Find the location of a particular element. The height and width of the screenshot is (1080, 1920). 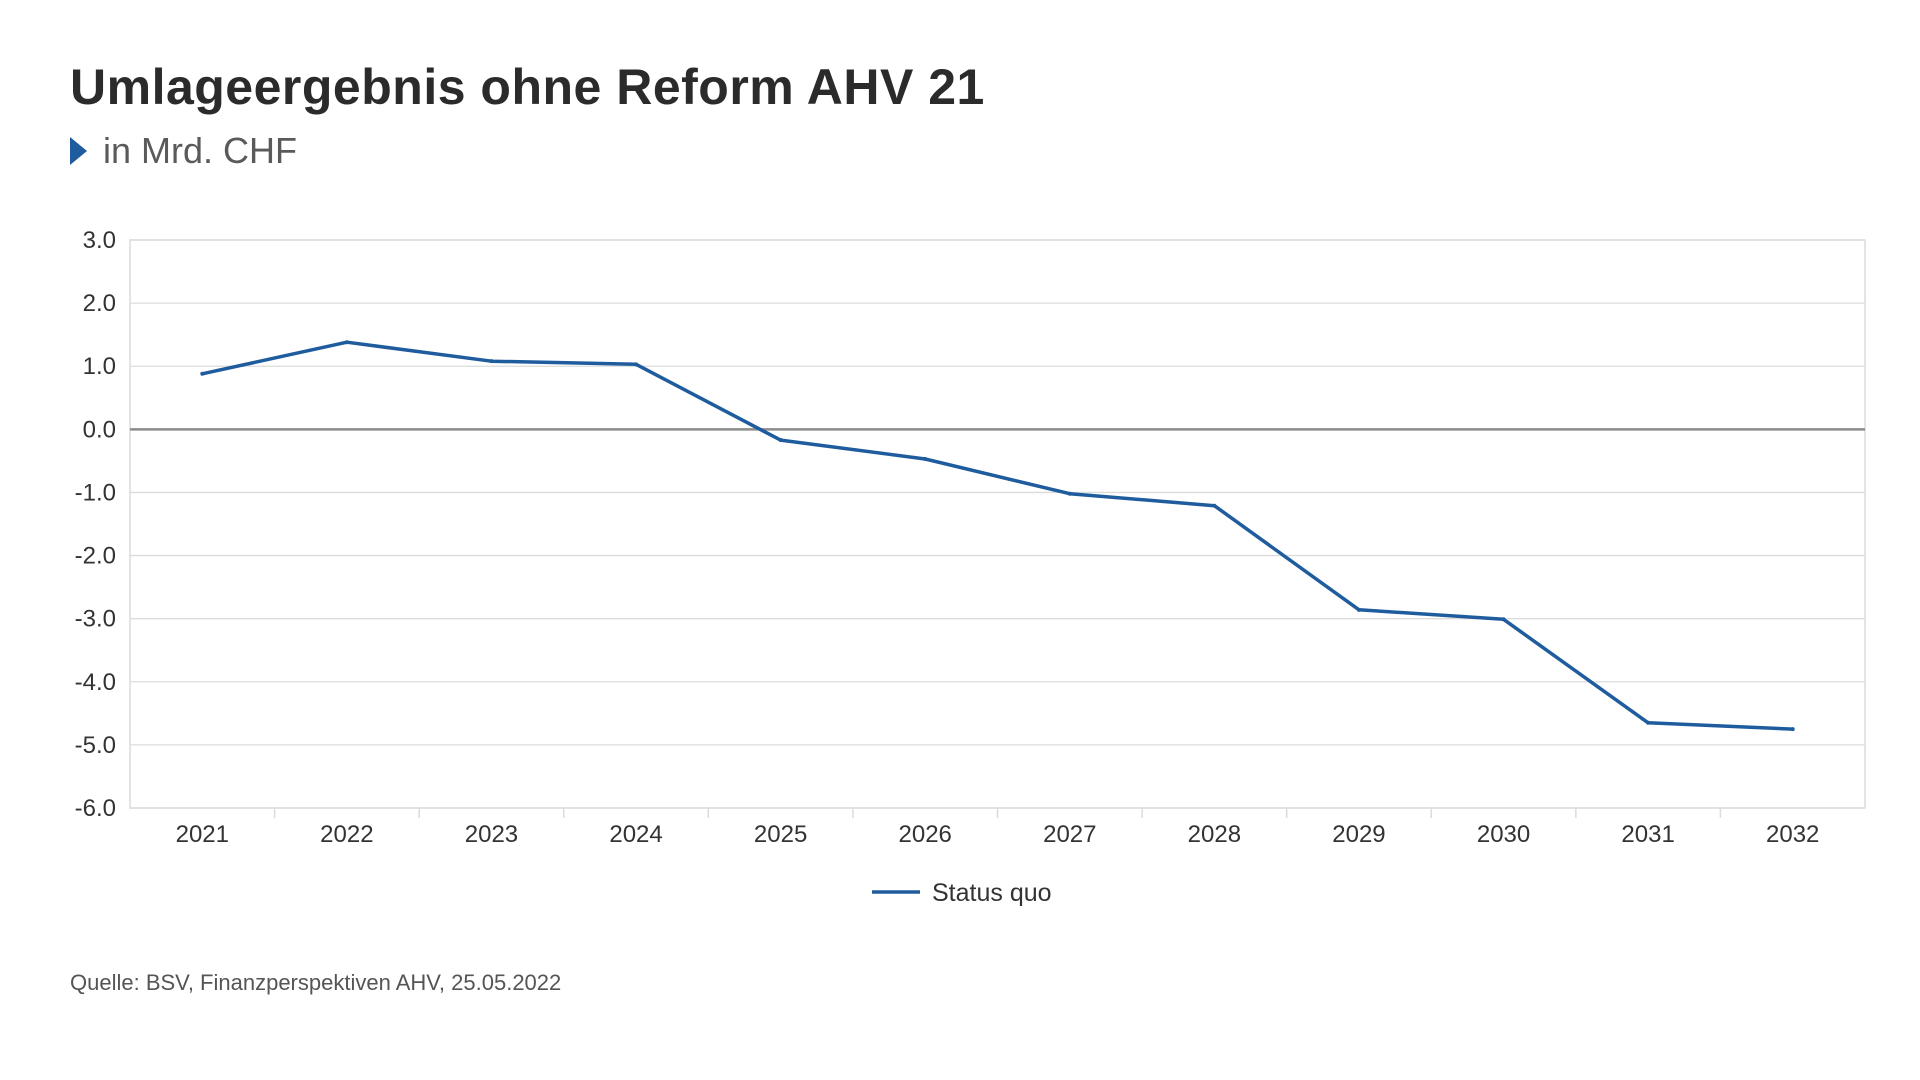

x-tick-label: 2026 is located at coordinates (925, 834).